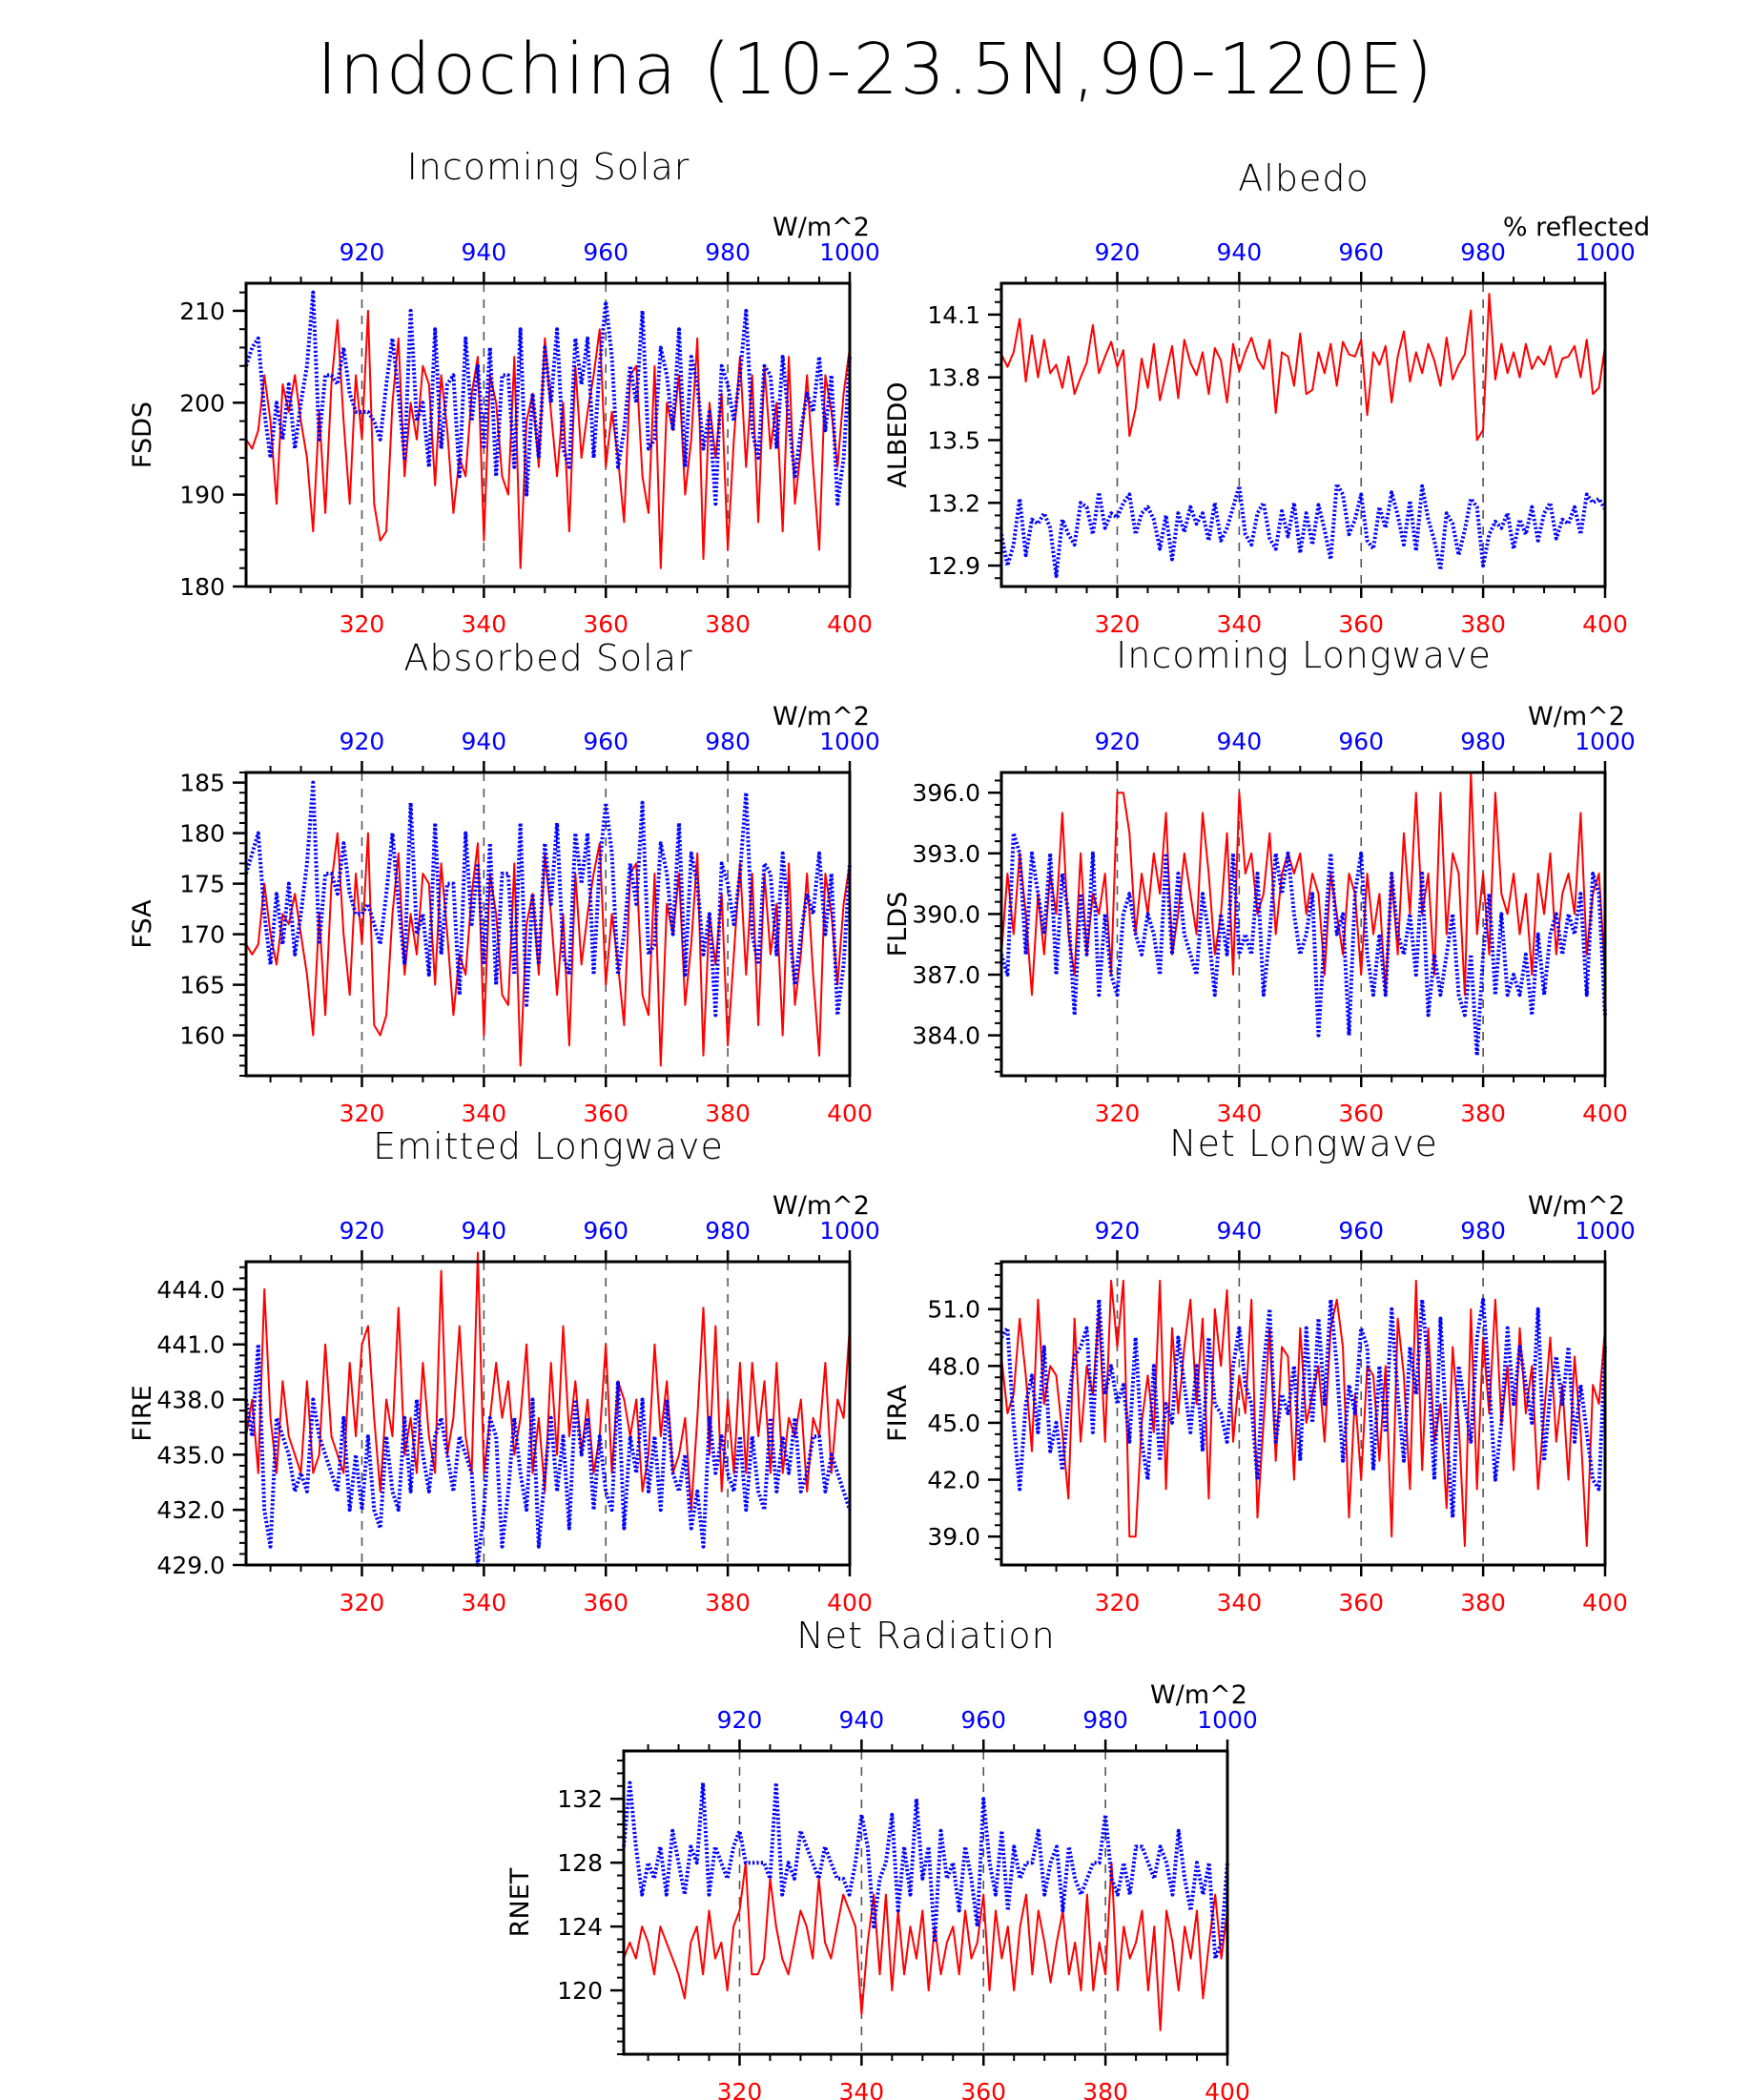  I want to click on y-tick-label: 128, so click(580, 1863).